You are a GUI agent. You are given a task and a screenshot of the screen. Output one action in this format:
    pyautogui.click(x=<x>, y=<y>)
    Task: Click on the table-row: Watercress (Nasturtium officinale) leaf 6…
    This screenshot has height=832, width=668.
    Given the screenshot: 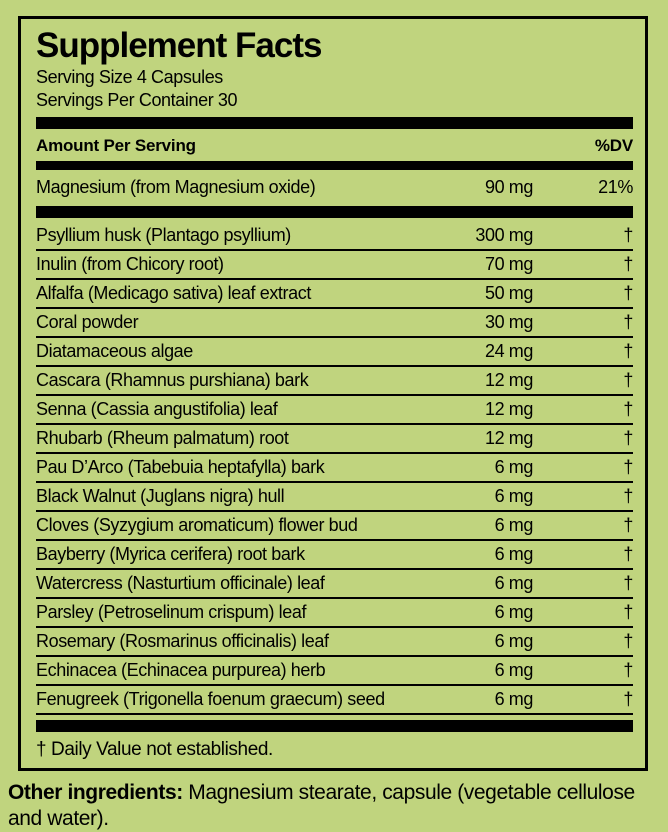 What is the action you would take?
    pyautogui.click(x=334, y=585)
    